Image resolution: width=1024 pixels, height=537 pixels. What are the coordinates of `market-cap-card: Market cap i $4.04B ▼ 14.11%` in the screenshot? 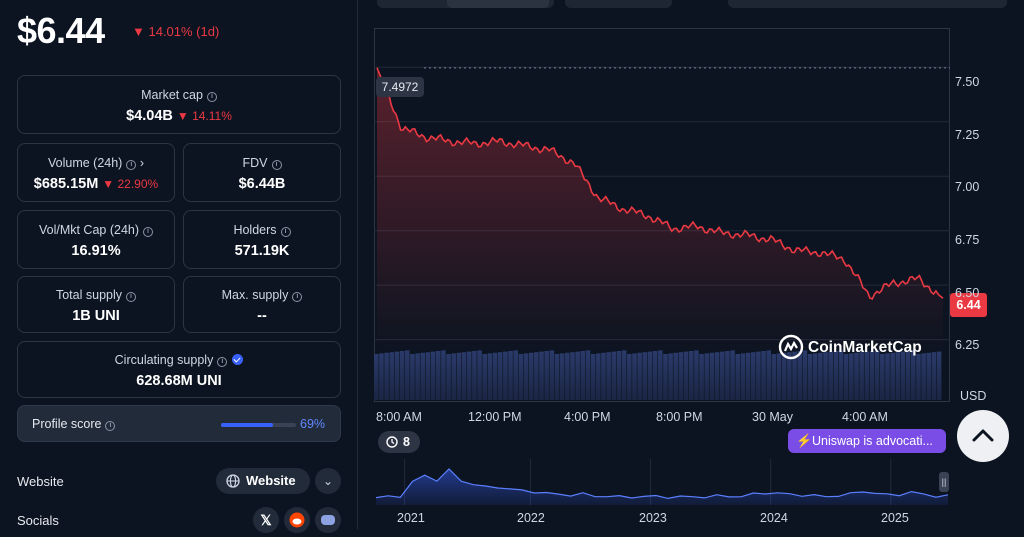 It's located at (179, 104).